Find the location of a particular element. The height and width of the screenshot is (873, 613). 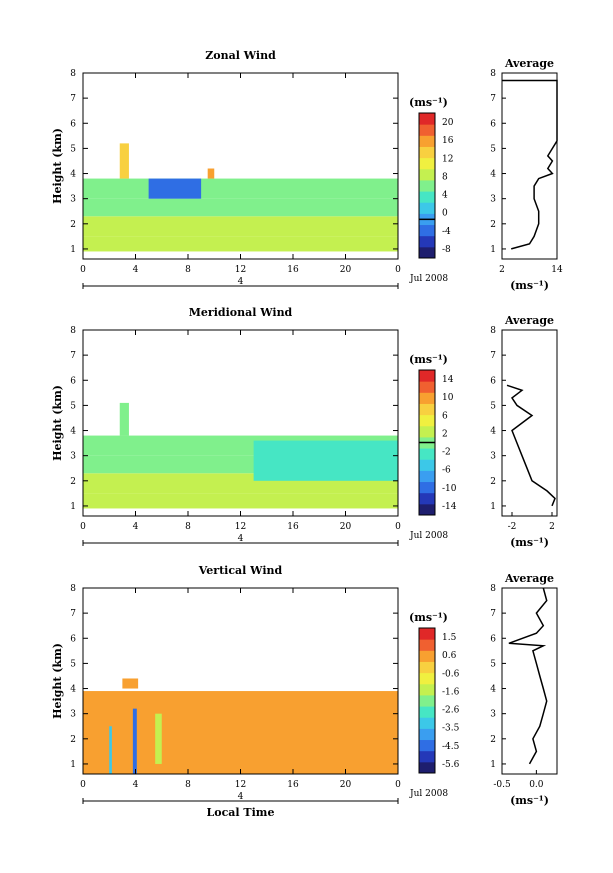

colorbar-tick-label: -8 is located at coordinates (446, 250).